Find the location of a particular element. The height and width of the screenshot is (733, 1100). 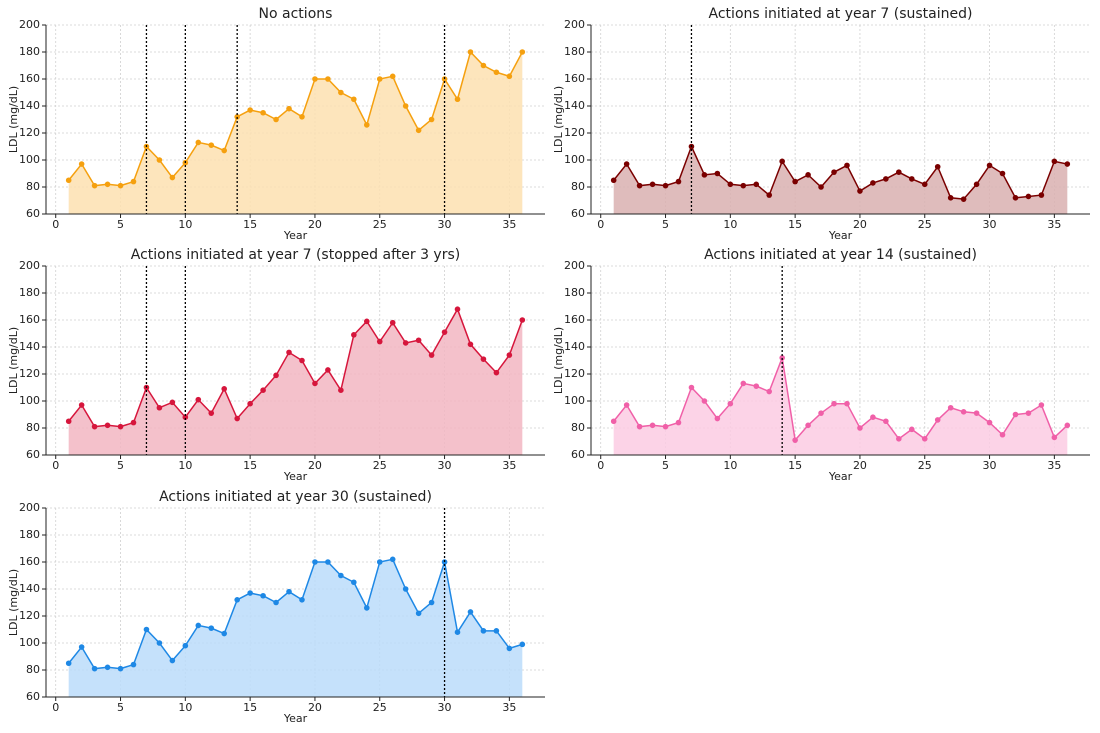

area is located at coordinates (295, 628).